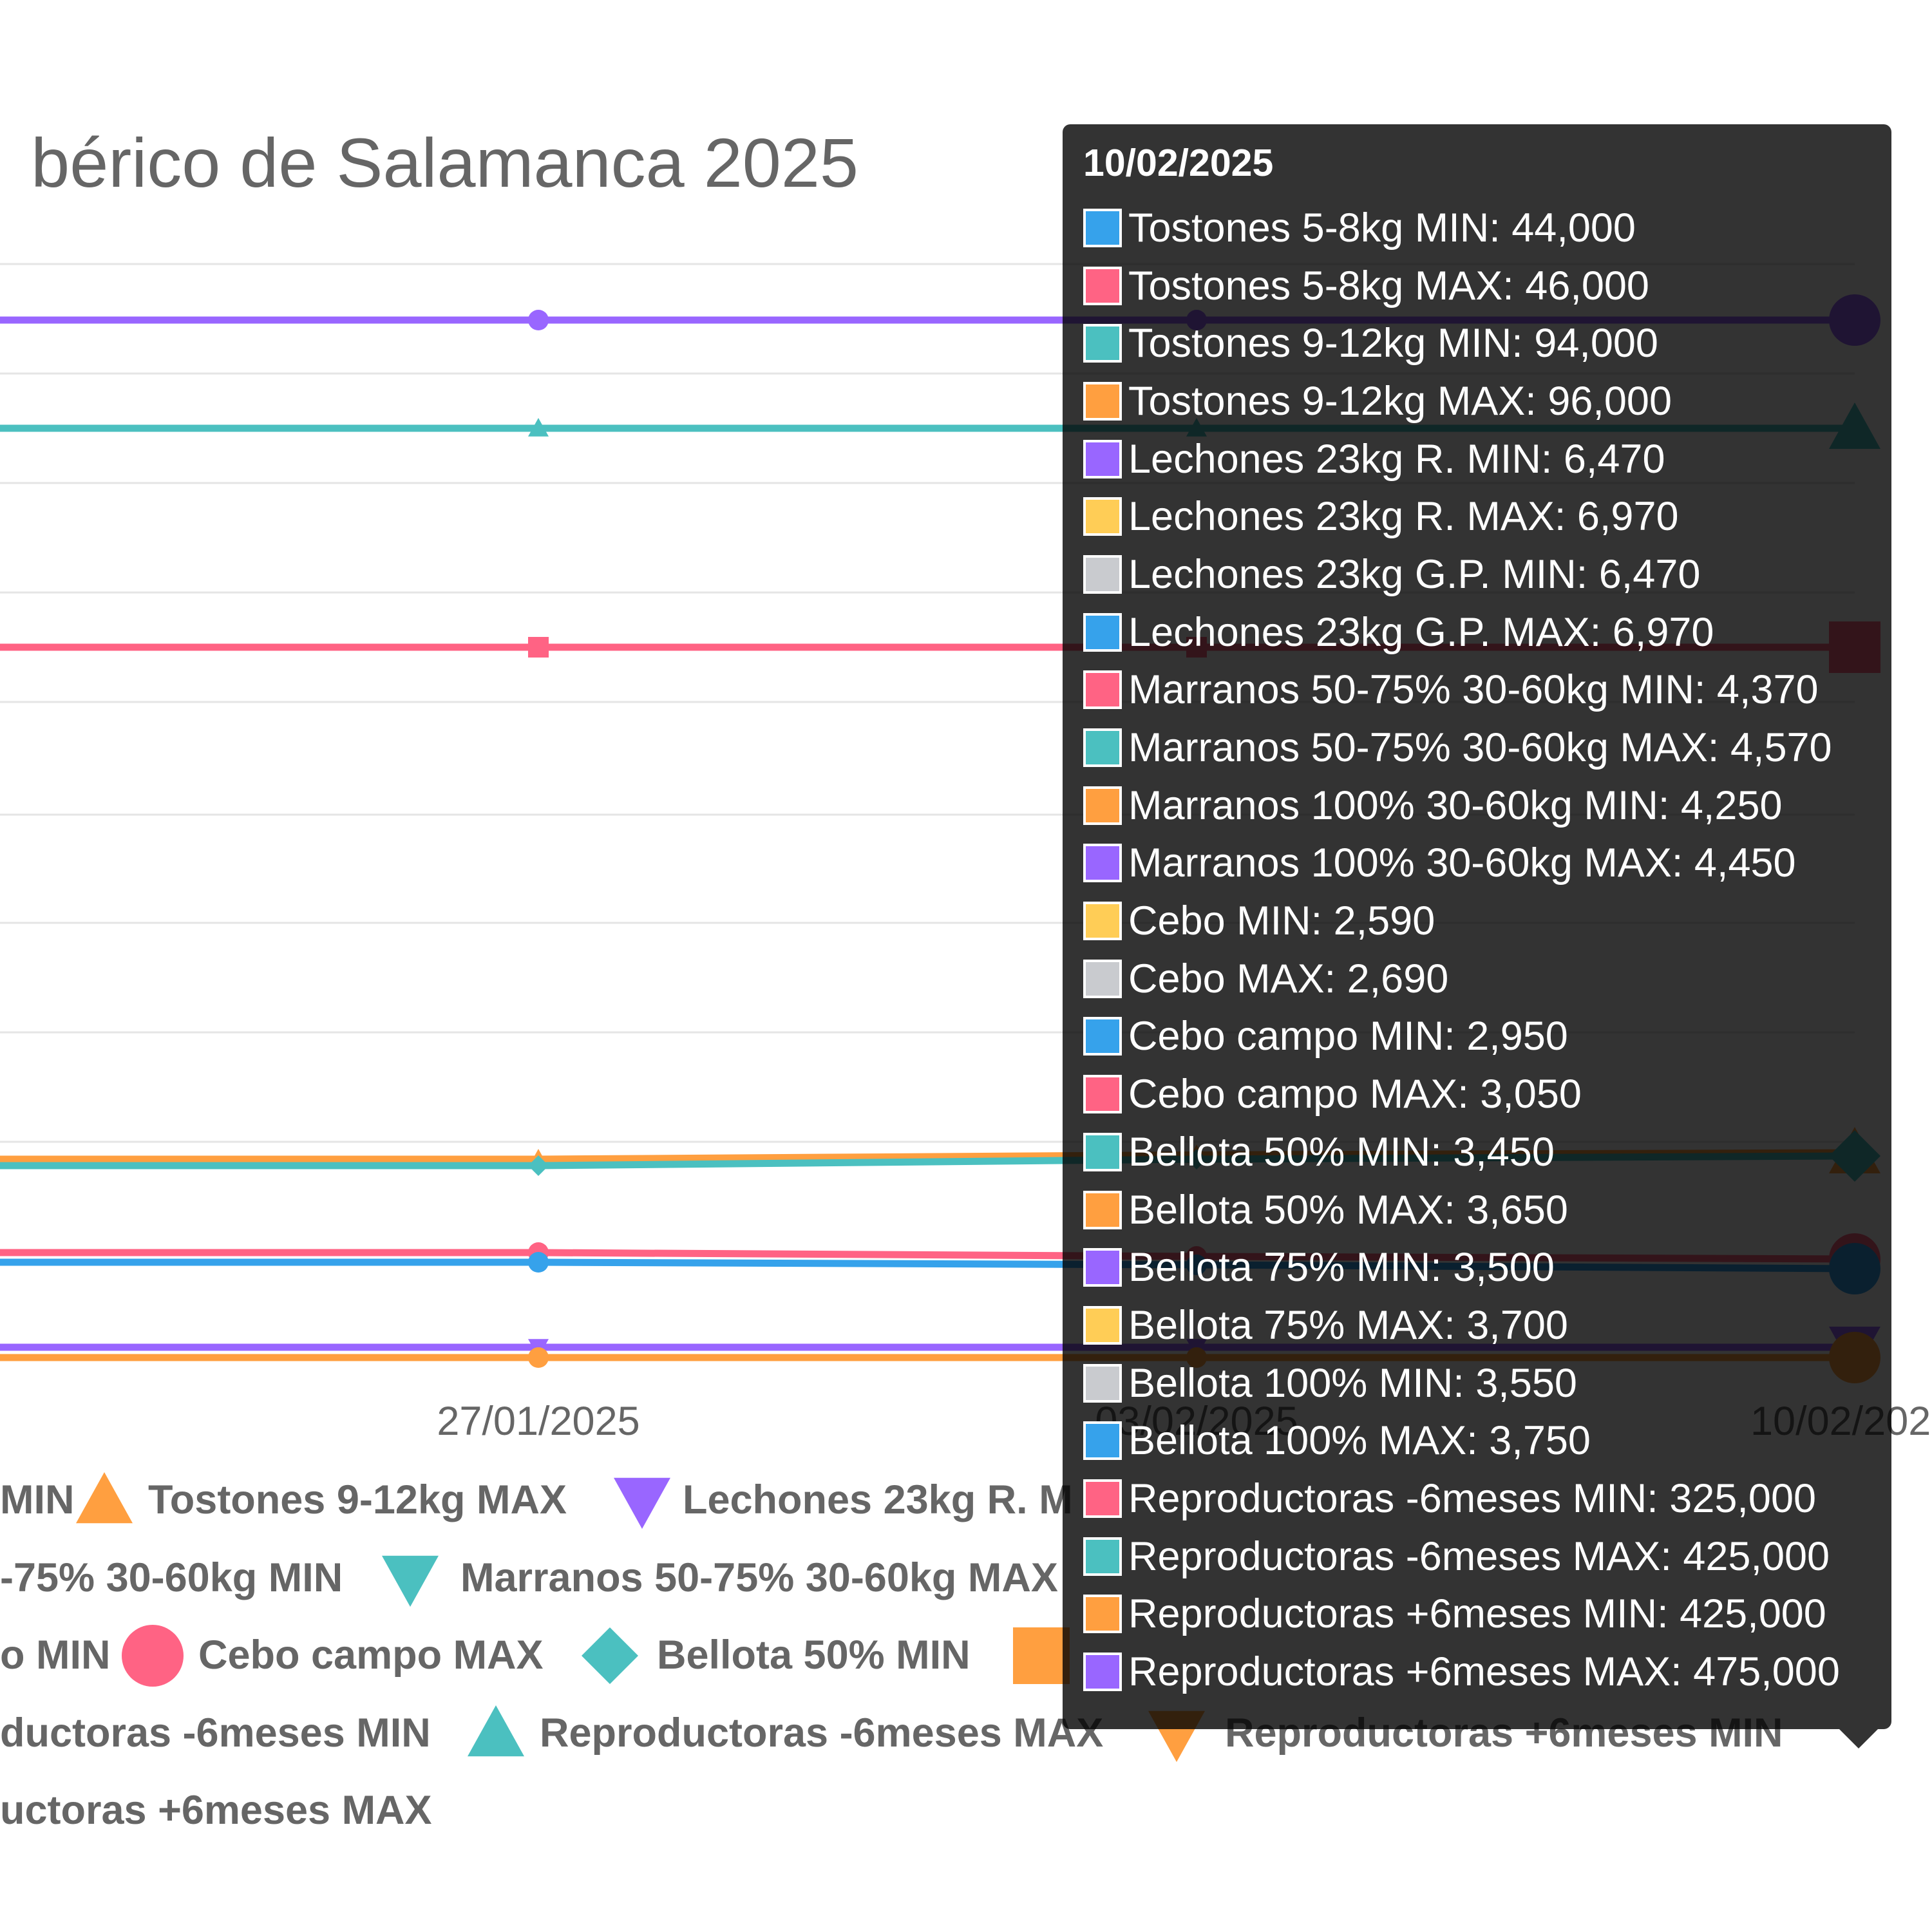  I want to click on tooltip-row: Lechones 23kg G.P. MAX: 6,970, so click(1477, 632).